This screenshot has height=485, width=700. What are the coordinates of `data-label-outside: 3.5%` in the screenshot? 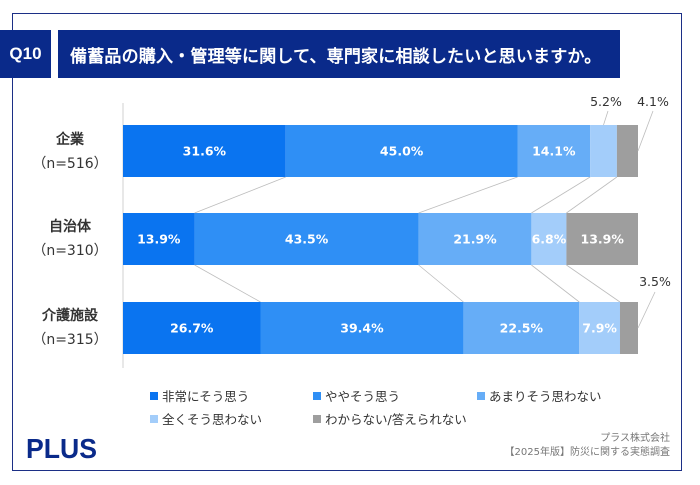 It's located at (655, 281).